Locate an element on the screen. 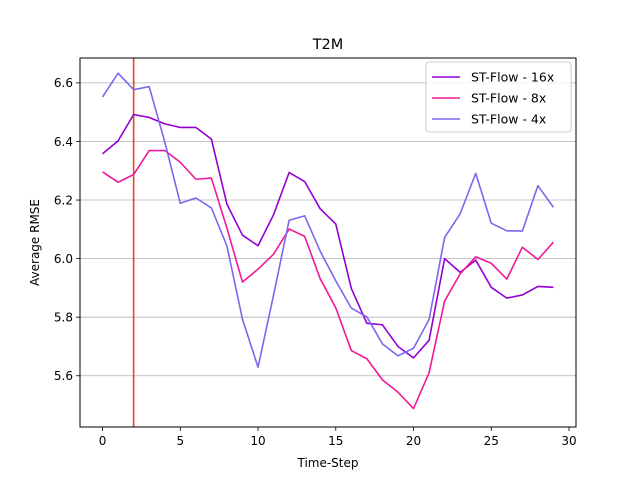 The width and height of the screenshot is (640, 480). x-tick-label-1: 5 is located at coordinates (180, 441).